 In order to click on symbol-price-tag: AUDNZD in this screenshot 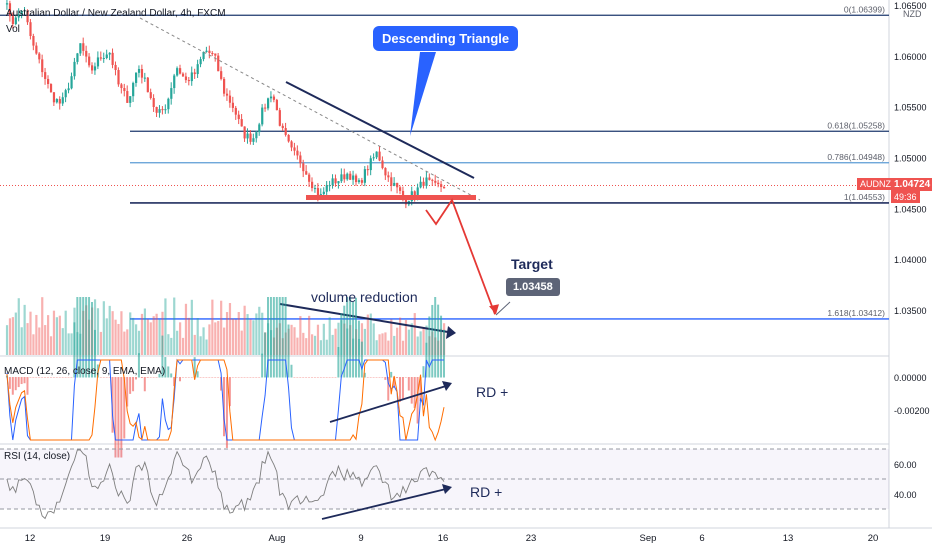, I will do `click(879, 184)`.